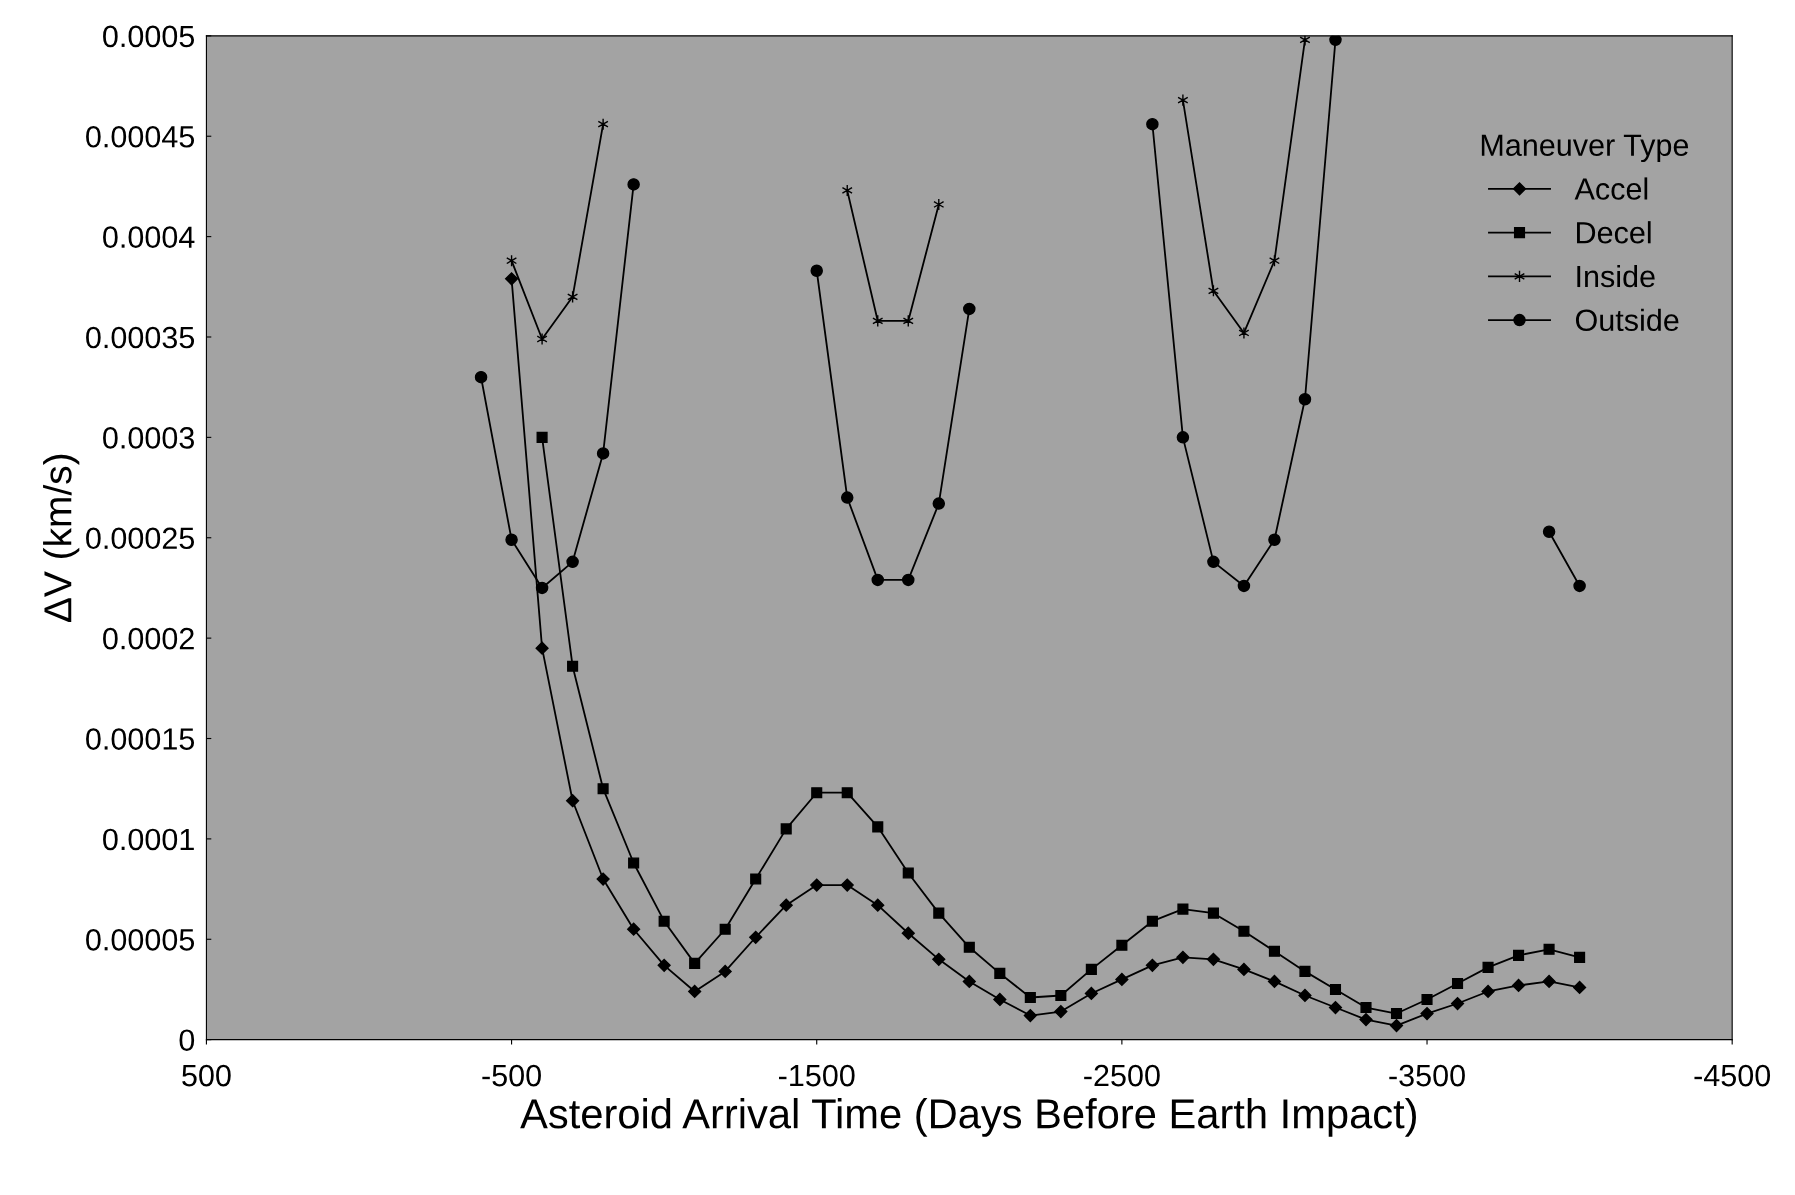 Image resolution: width=1795 pixels, height=1195 pixels. What do you see at coordinates (206, 1075) in the screenshot?
I see `x-tick-label: 500` at bounding box center [206, 1075].